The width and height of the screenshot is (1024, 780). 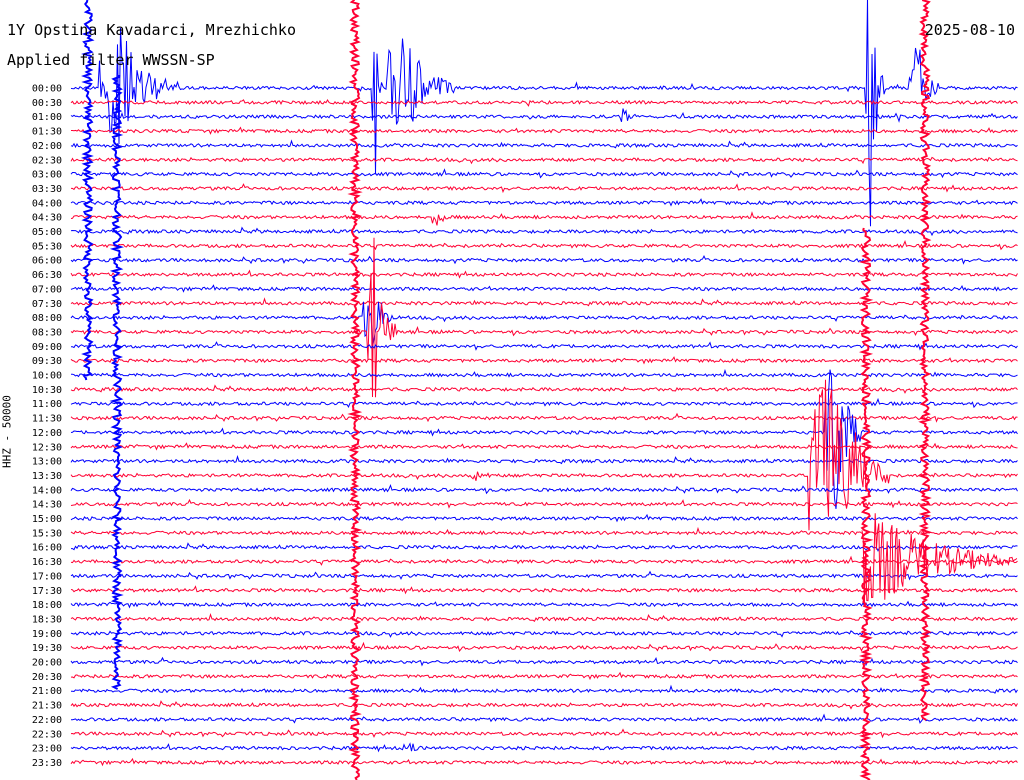 What do you see at coordinates (47, 261) in the screenshot?
I see `row-time-label: 06:00` at bounding box center [47, 261].